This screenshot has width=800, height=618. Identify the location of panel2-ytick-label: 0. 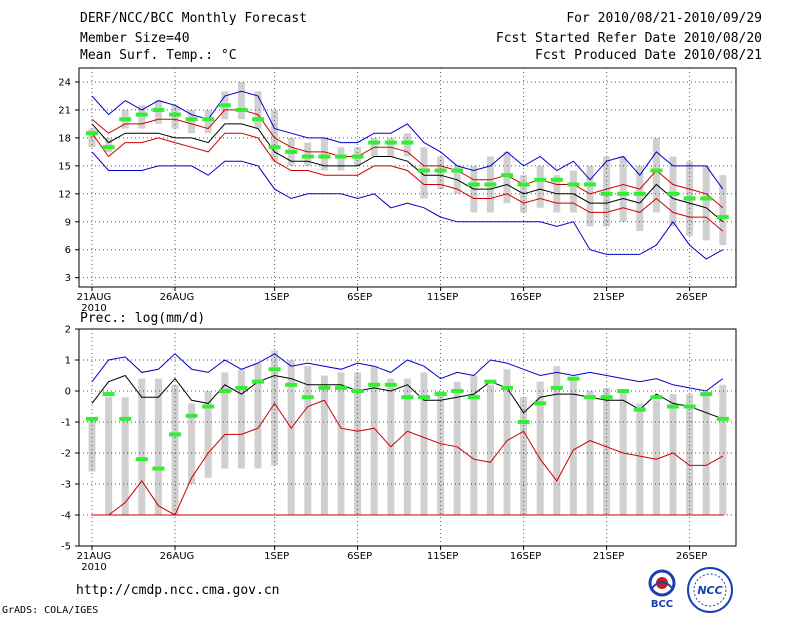
(68, 392).